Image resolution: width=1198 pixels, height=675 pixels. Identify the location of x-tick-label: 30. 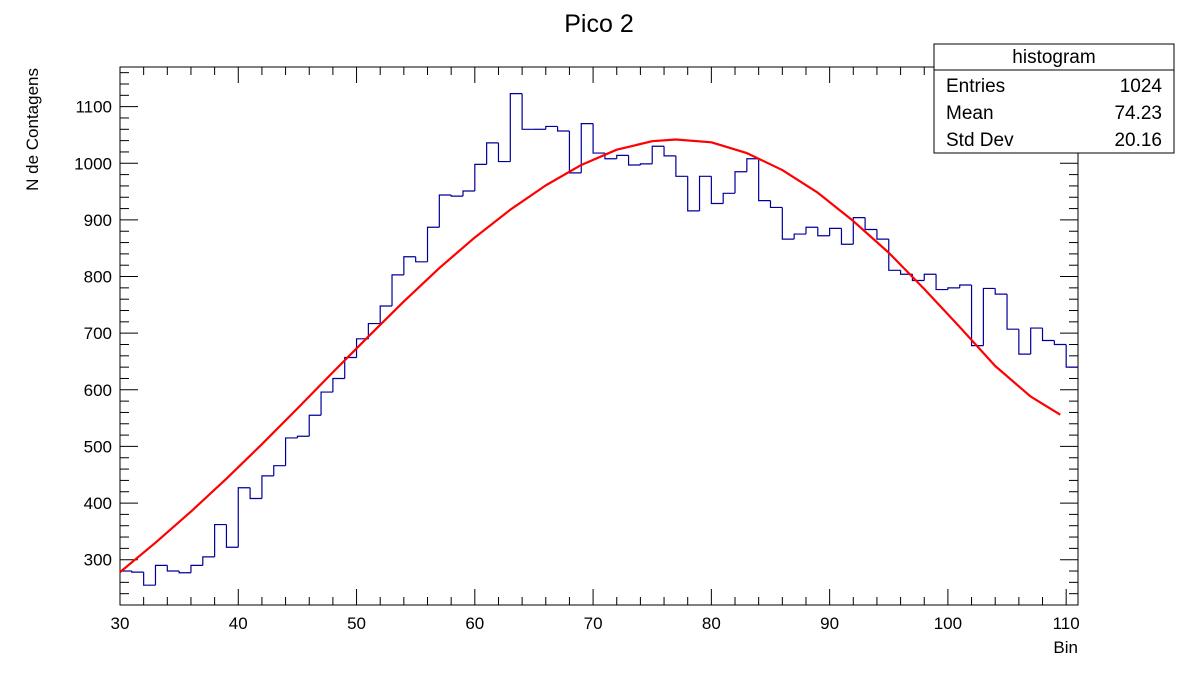
(120, 623).